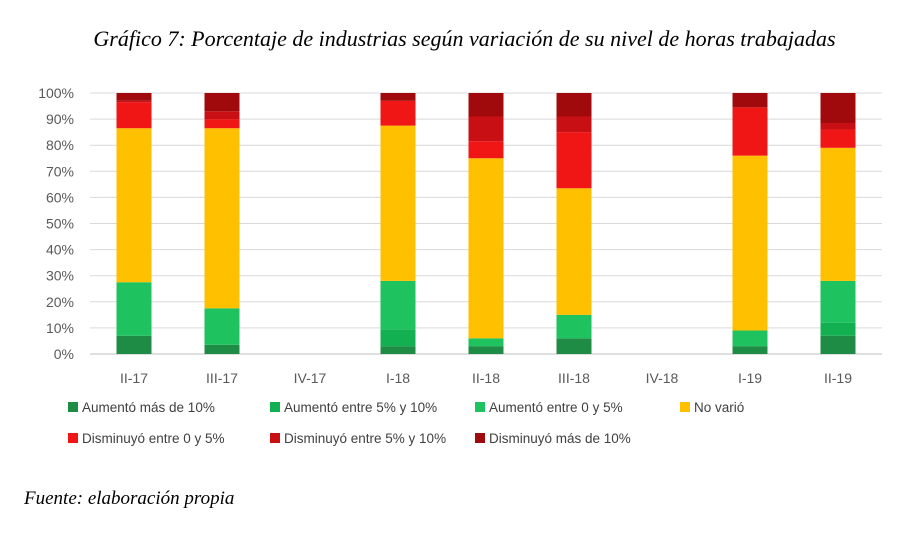 The height and width of the screenshot is (545, 919). I want to click on y-tick-label: 70%, so click(60, 171).